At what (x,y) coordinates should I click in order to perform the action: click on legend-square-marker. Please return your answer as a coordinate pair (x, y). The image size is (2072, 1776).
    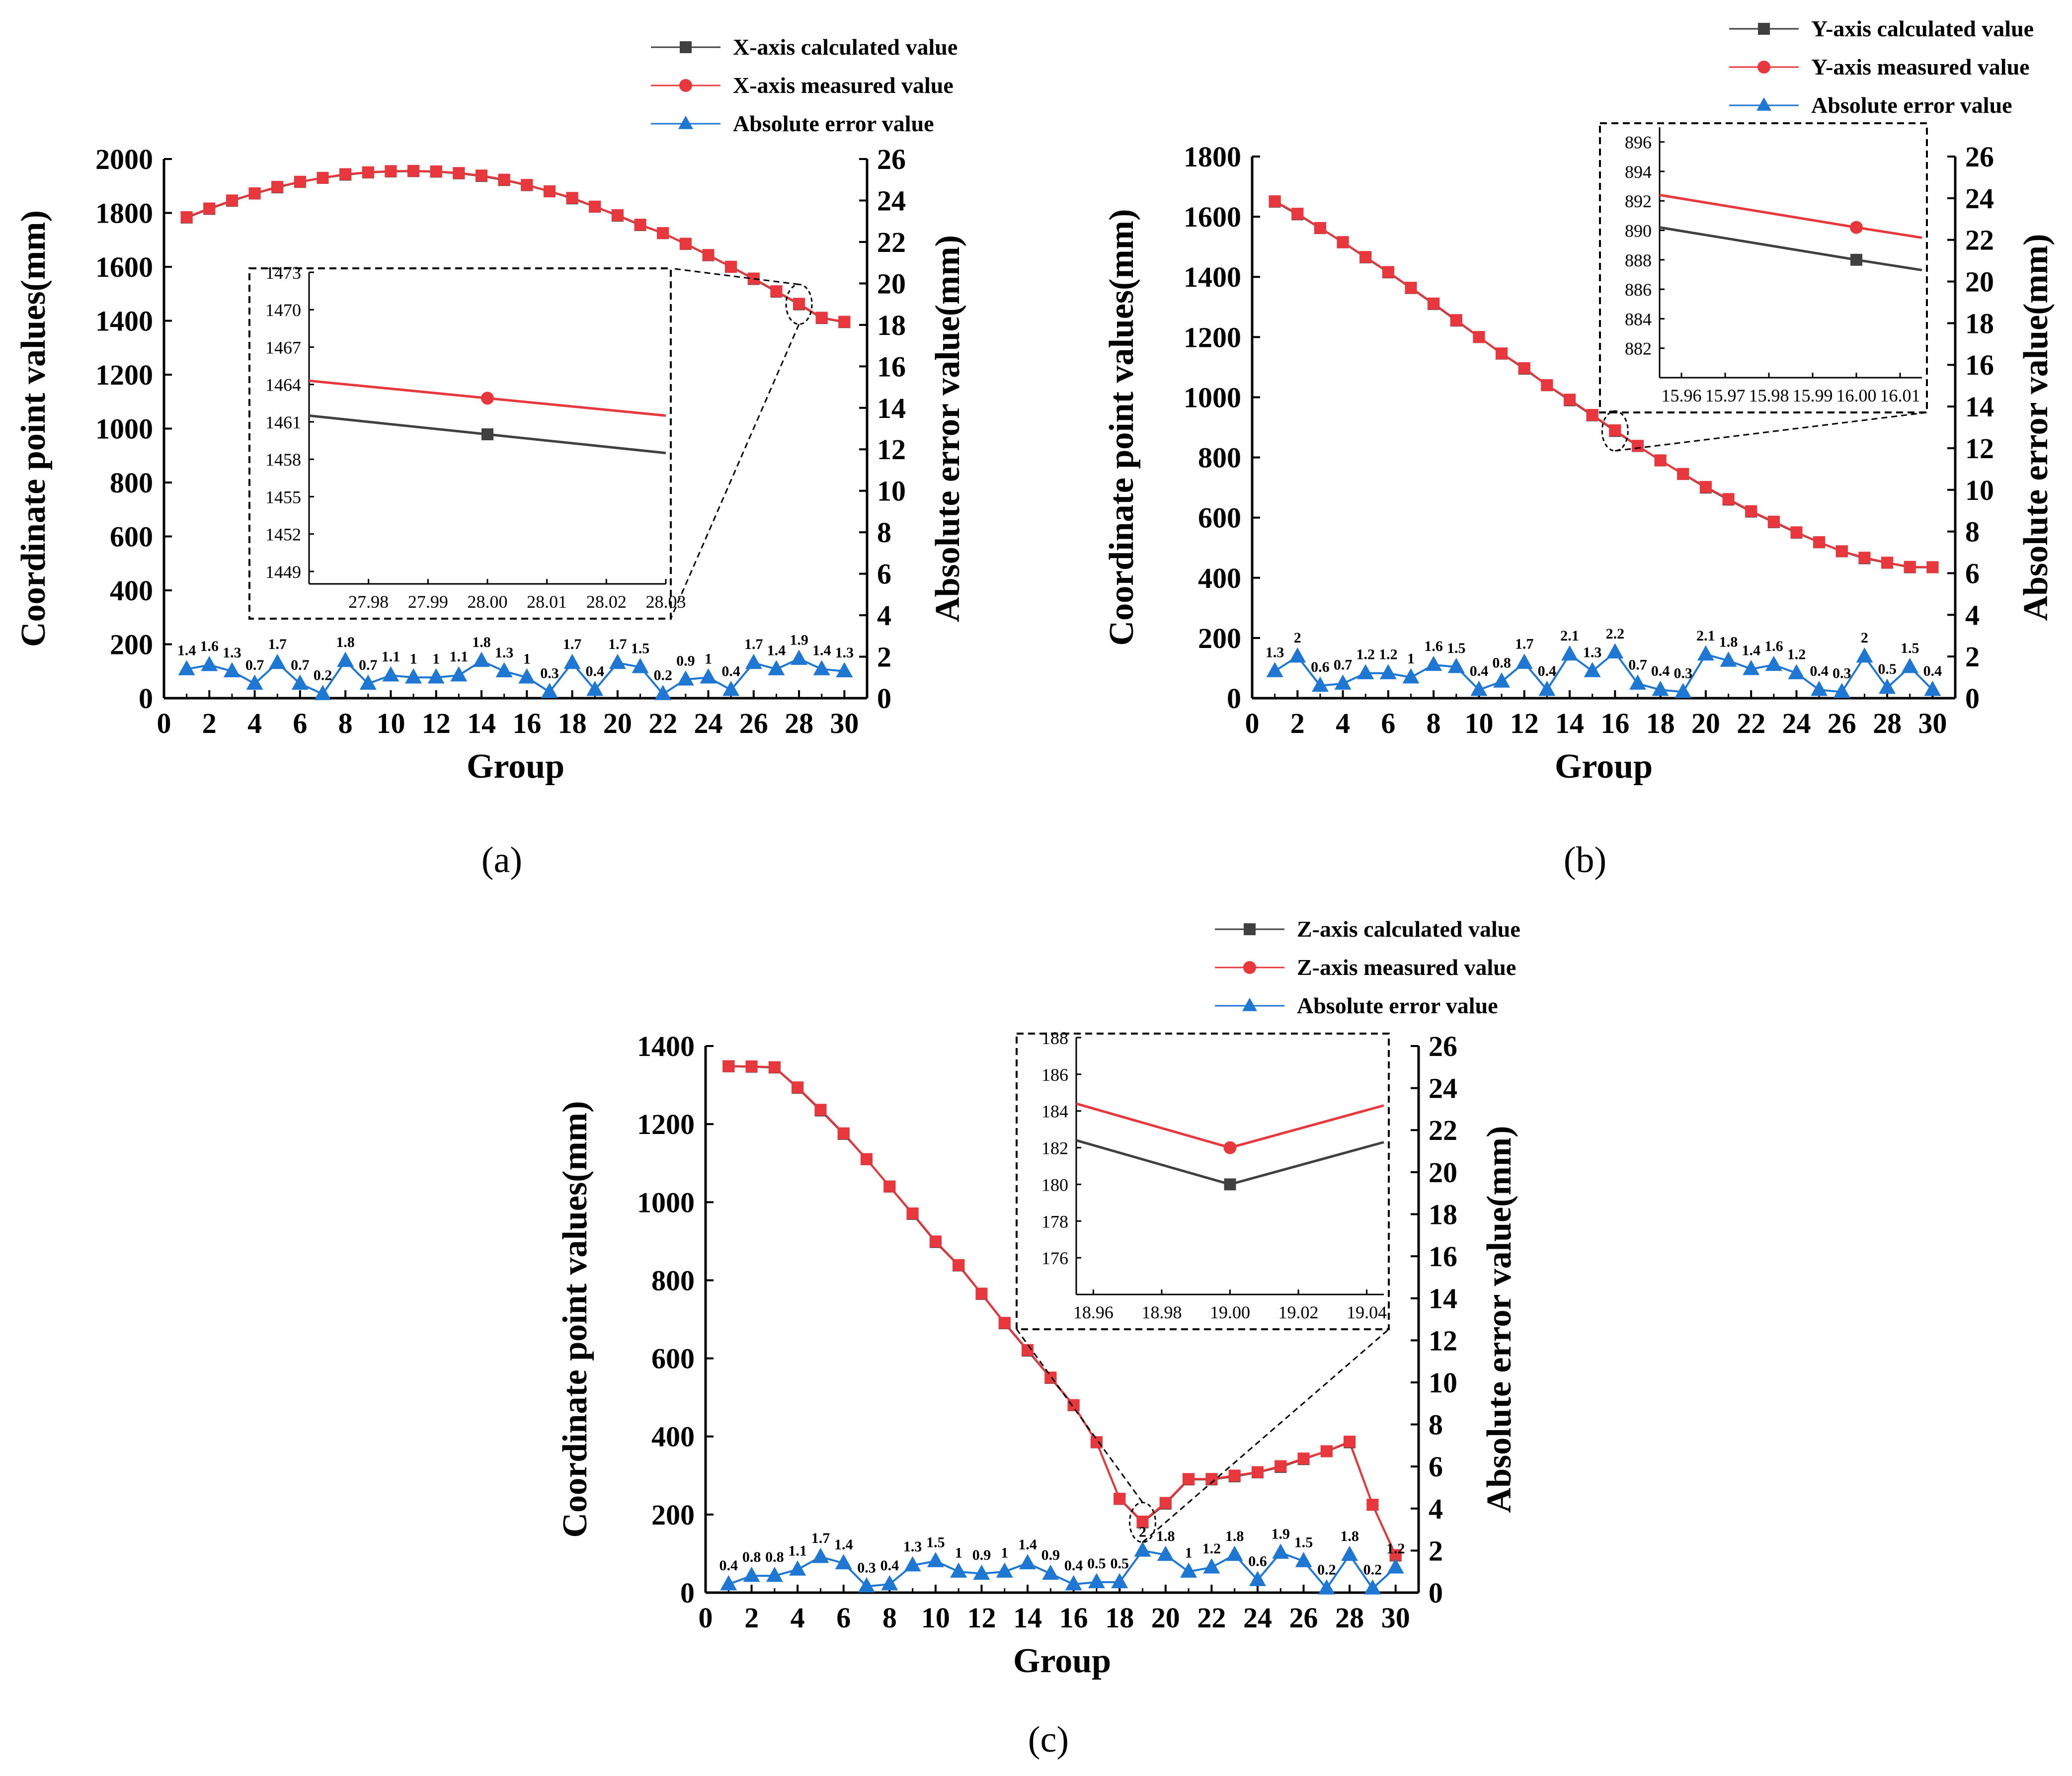
    Looking at the image, I should click on (1250, 929).